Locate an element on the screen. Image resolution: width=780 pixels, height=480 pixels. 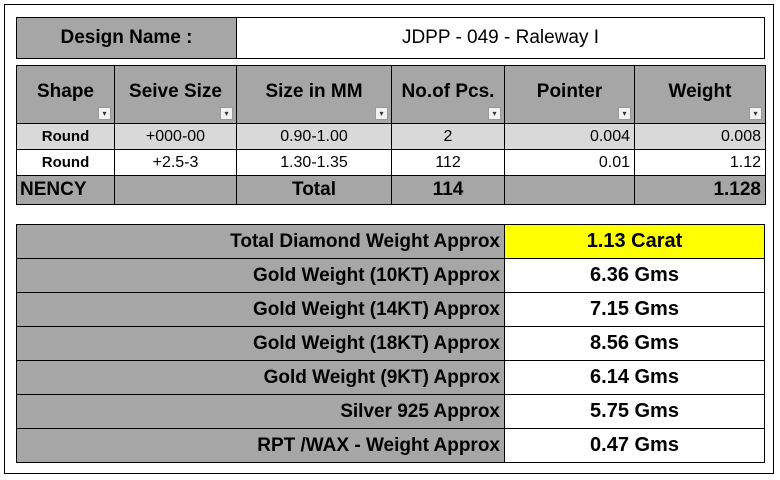
header-weight-label: Weight is located at coordinates (700, 91).